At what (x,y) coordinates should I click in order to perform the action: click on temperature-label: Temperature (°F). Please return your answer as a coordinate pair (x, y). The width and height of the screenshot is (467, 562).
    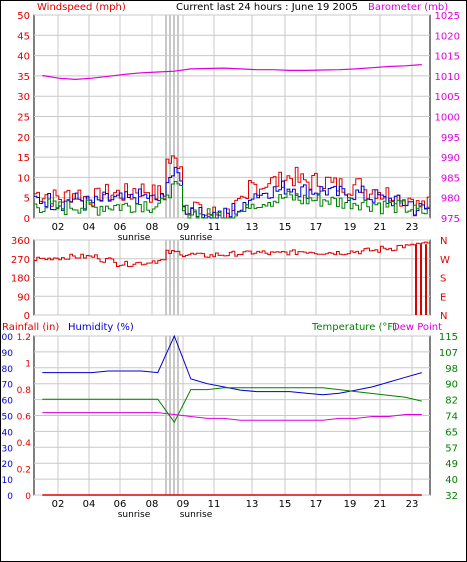
    Looking at the image, I should click on (354, 327).